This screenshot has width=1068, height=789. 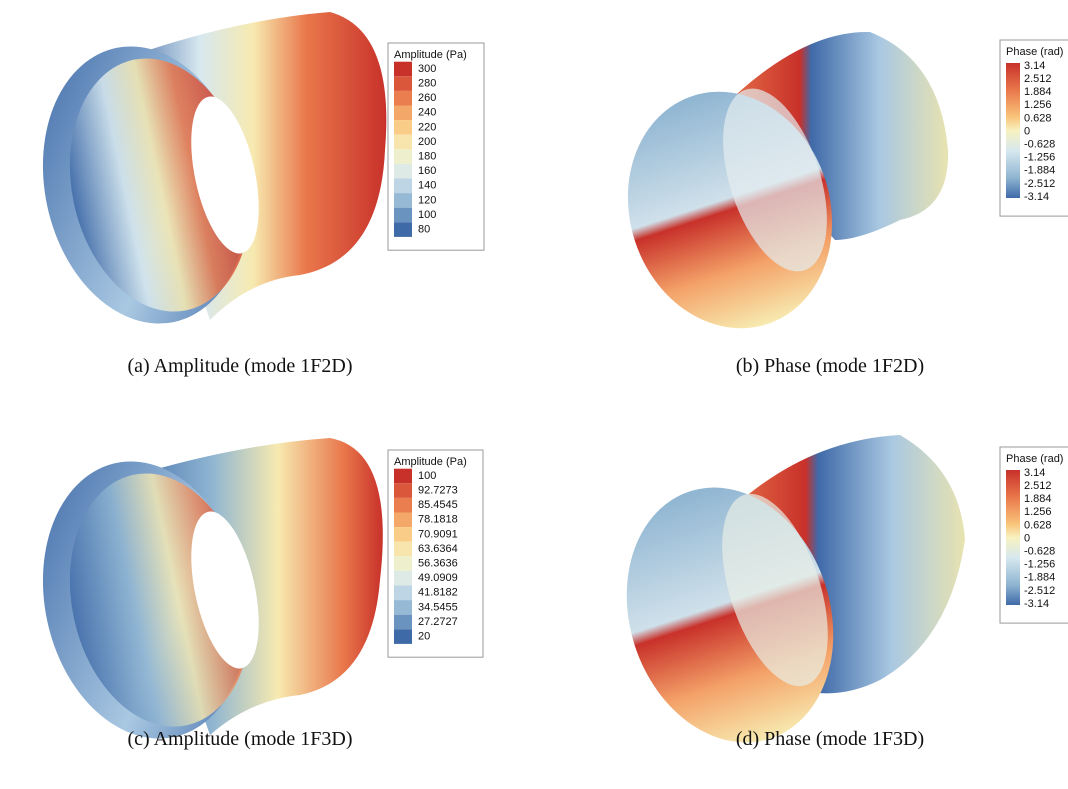 I want to click on legend-label: 220, so click(x=427, y=127).